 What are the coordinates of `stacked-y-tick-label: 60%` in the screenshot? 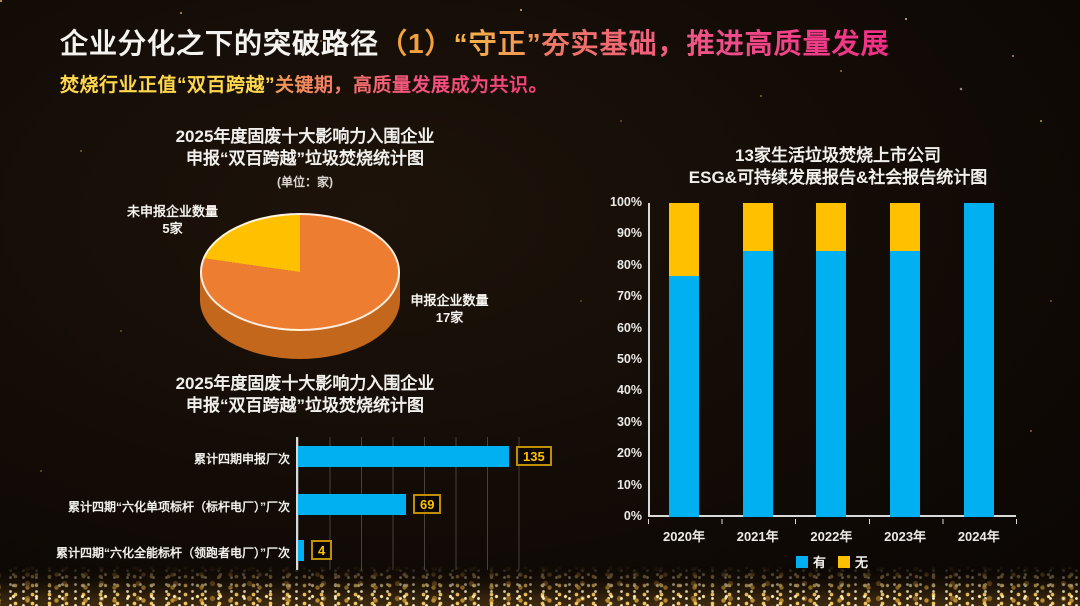 It's located at (629, 327).